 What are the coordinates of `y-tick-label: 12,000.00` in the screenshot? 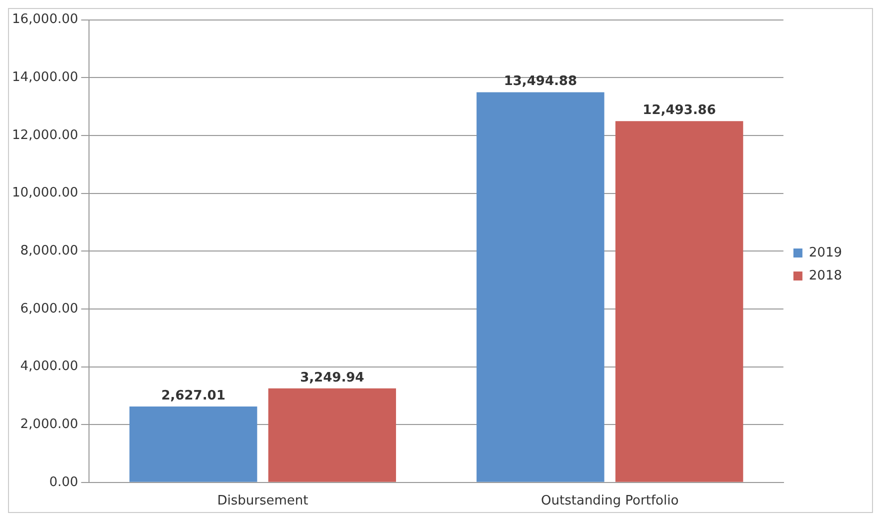 It's located at (45, 135).